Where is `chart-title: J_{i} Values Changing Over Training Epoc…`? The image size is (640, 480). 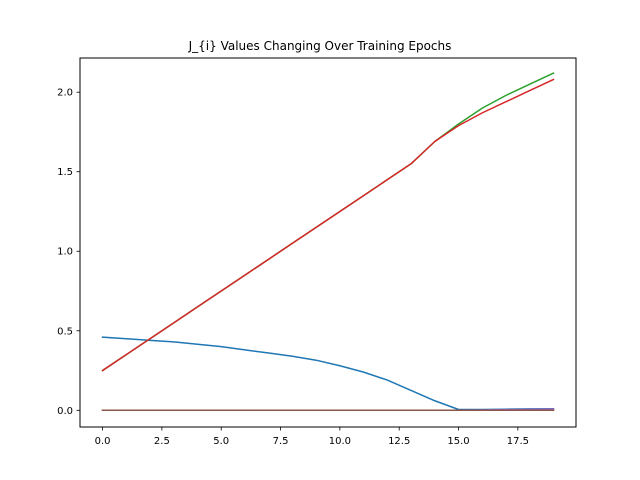 chart-title: J_{i} Values Changing Over Training Epoc… is located at coordinates (320, 46).